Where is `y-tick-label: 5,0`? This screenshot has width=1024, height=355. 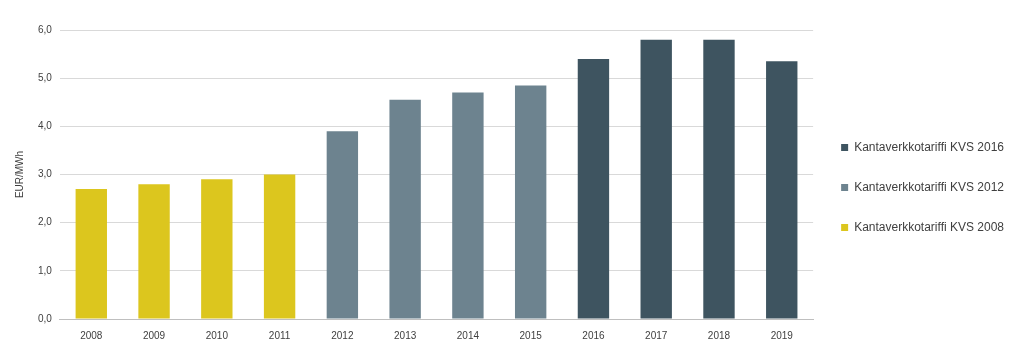
y-tick-label: 5,0 is located at coordinates (45, 77).